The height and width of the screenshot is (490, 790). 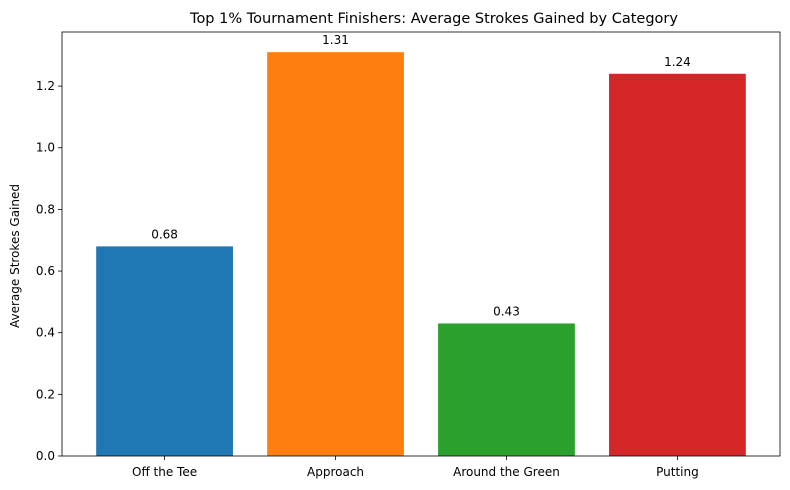 What do you see at coordinates (677, 62) in the screenshot?
I see `data-label: 1.24` at bounding box center [677, 62].